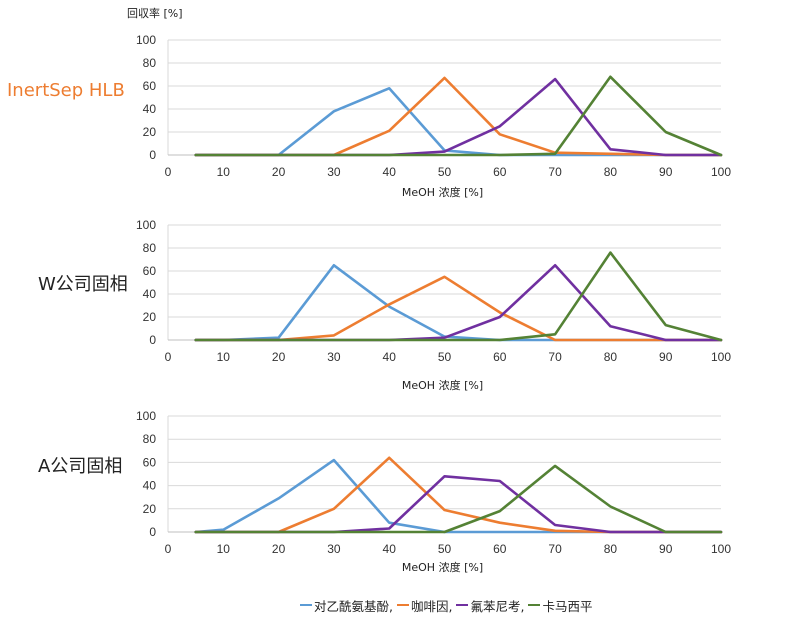 The width and height of the screenshot is (800, 624). What do you see at coordinates (497, 606) in the screenshot?
I see `legend-label: 氟苯尼考,` at bounding box center [497, 606].